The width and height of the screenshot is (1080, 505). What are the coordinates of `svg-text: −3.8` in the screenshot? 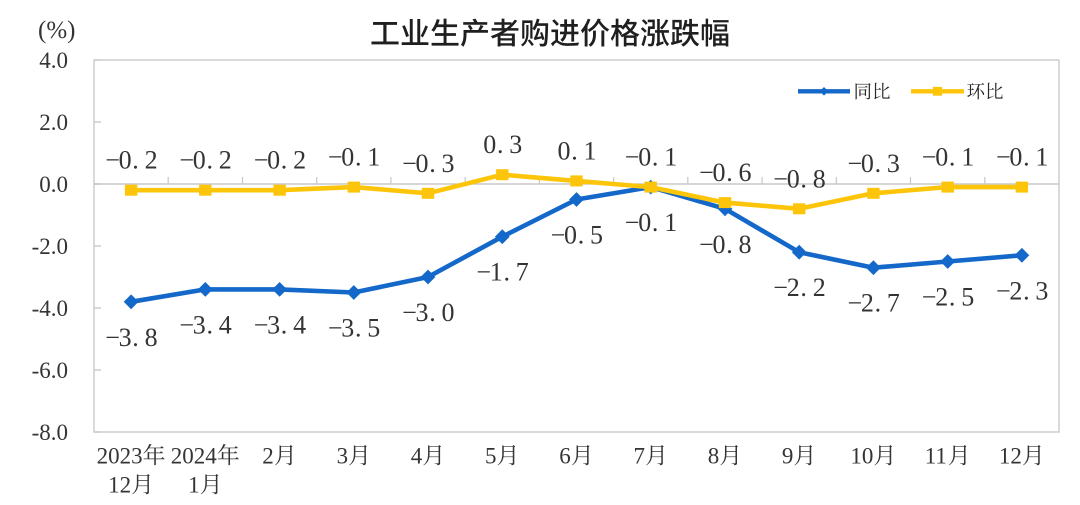 It's located at (131, 337).